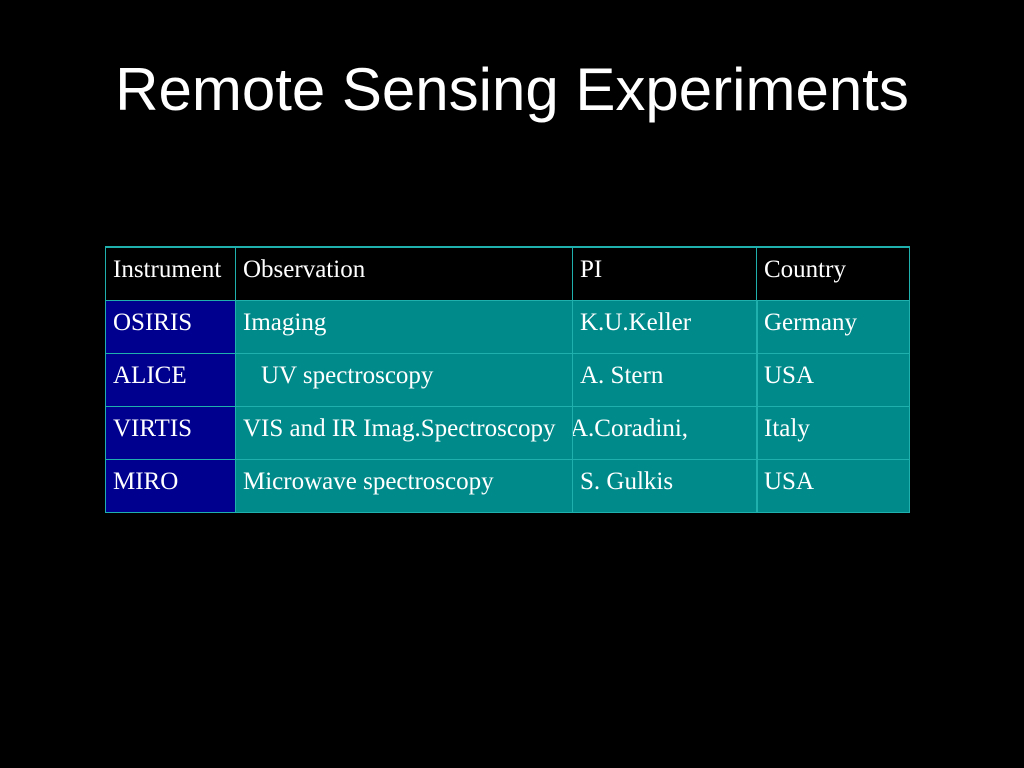 The width and height of the screenshot is (1024, 768). I want to click on table-row: ALICE UV spectroscopy A. Stern USA, so click(507, 379).